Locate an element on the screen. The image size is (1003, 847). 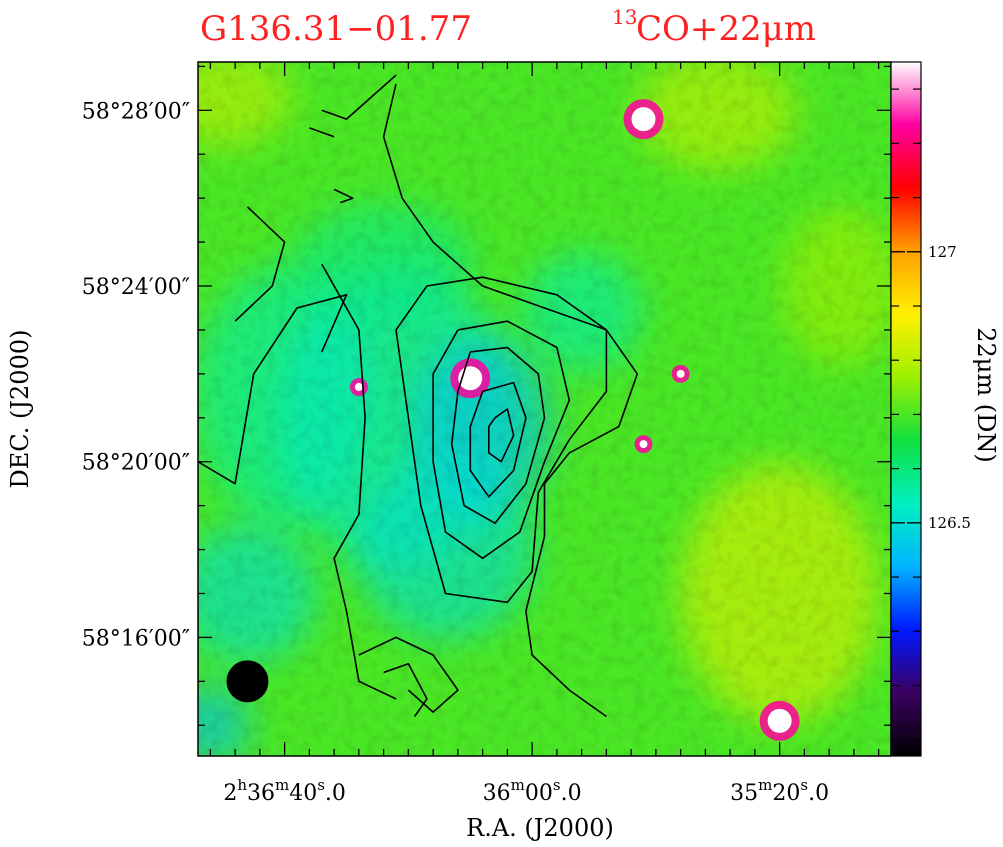
title-superscript: 13 is located at coordinates (624, 17).